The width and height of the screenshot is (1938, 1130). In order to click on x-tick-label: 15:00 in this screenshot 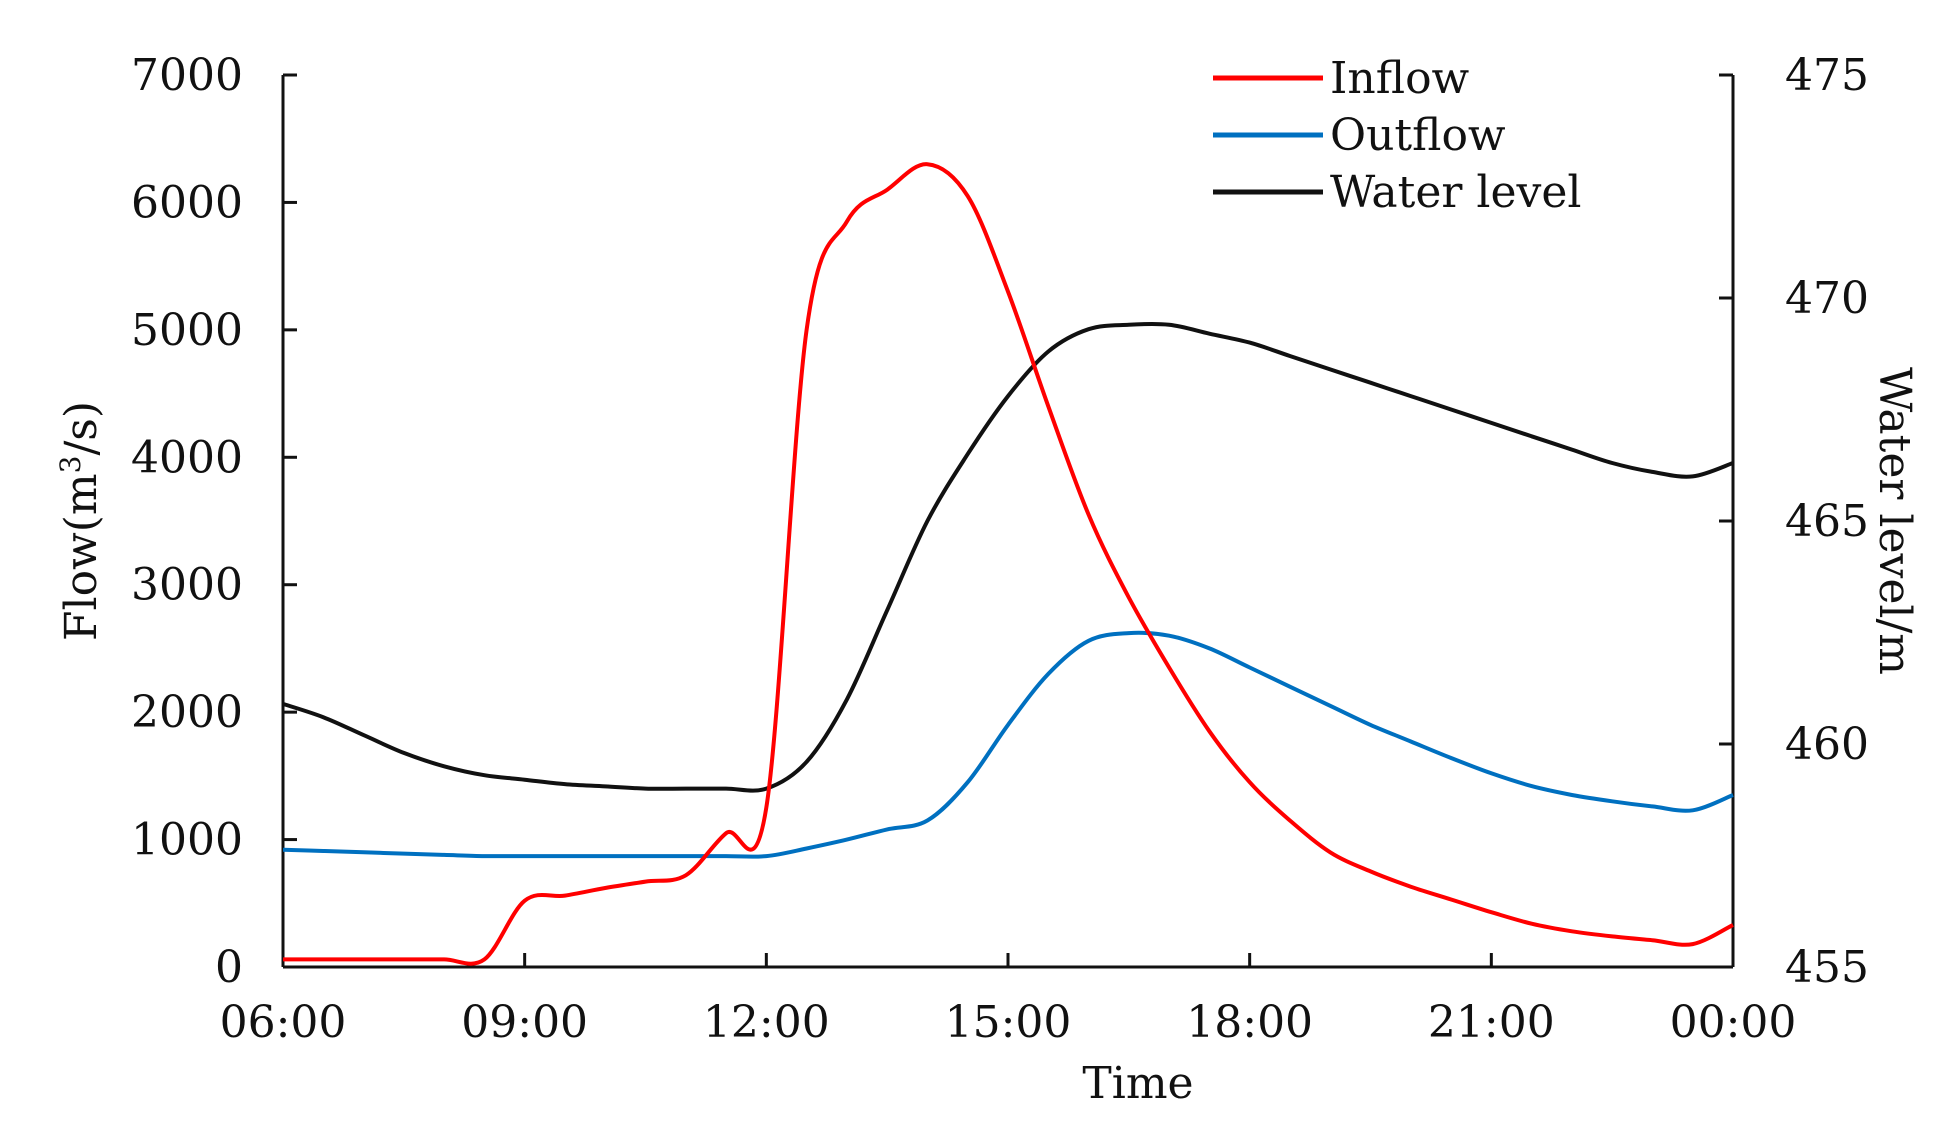, I will do `click(1008, 1022)`.